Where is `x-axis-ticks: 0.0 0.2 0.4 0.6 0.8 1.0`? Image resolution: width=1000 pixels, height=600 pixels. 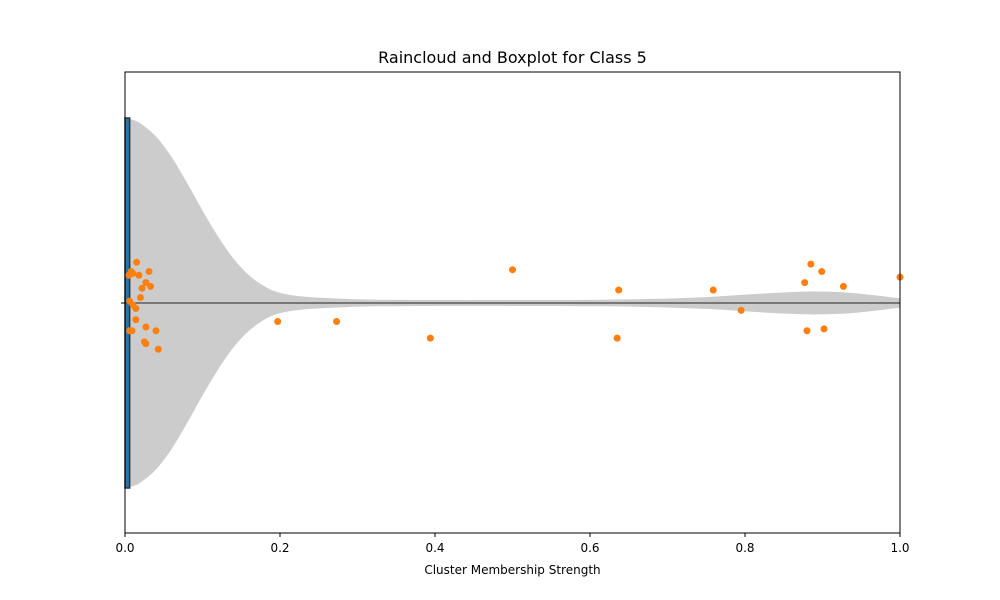 x-axis-ticks: 0.0 0.2 0.4 0.6 0.8 1.0 is located at coordinates (512, 544).